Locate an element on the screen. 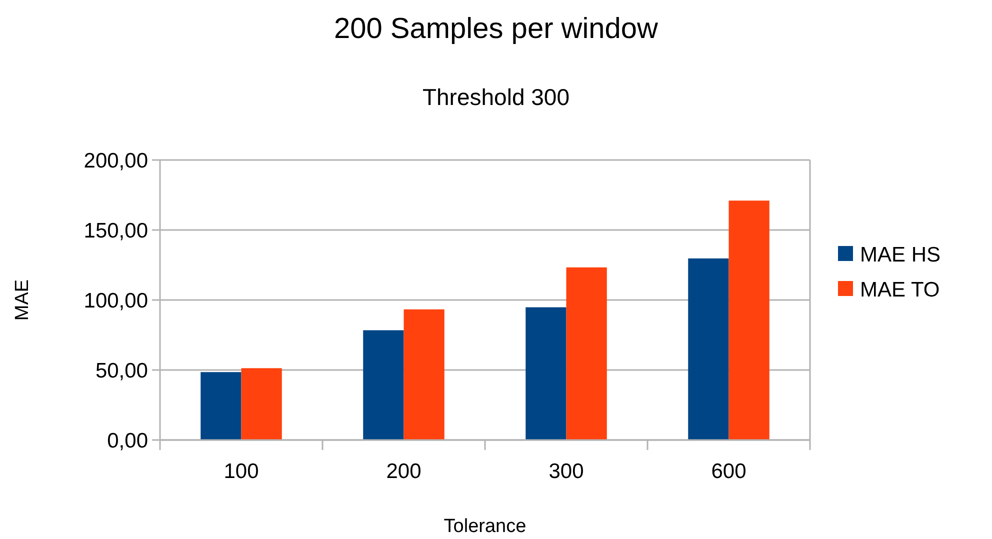 The width and height of the screenshot is (992, 539). x-tick-label: 300 is located at coordinates (566, 471).